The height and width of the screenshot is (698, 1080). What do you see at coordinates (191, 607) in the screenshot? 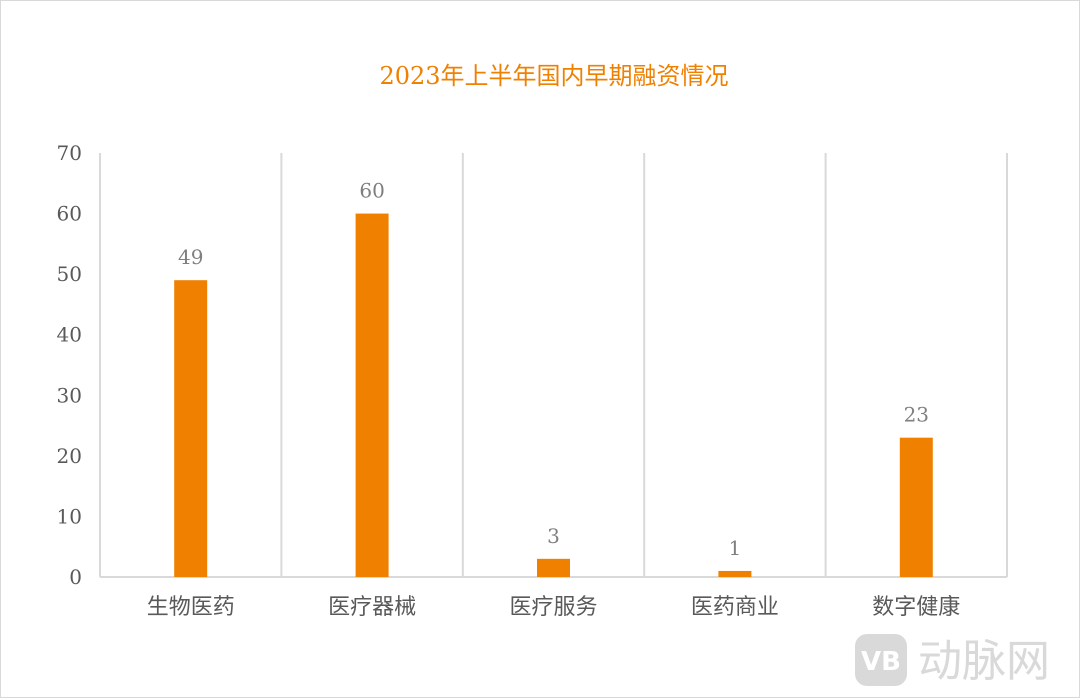
I see `x-tick-label: 生物医药` at bounding box center [191, 607].